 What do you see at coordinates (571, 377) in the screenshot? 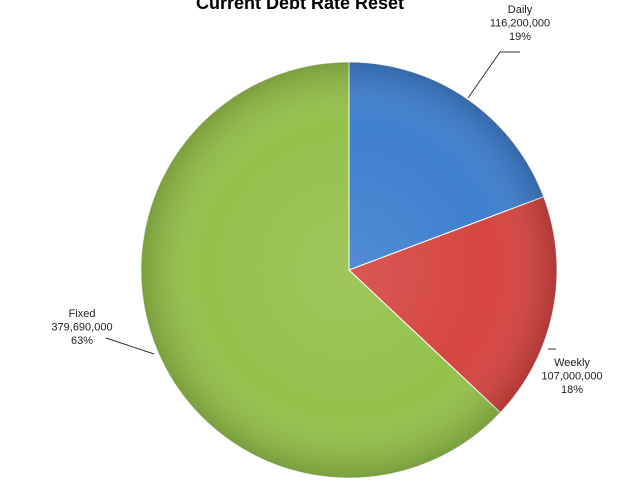
I see `slice-value-label-weekly: 107,000,000` at bounding box center [571, 377].